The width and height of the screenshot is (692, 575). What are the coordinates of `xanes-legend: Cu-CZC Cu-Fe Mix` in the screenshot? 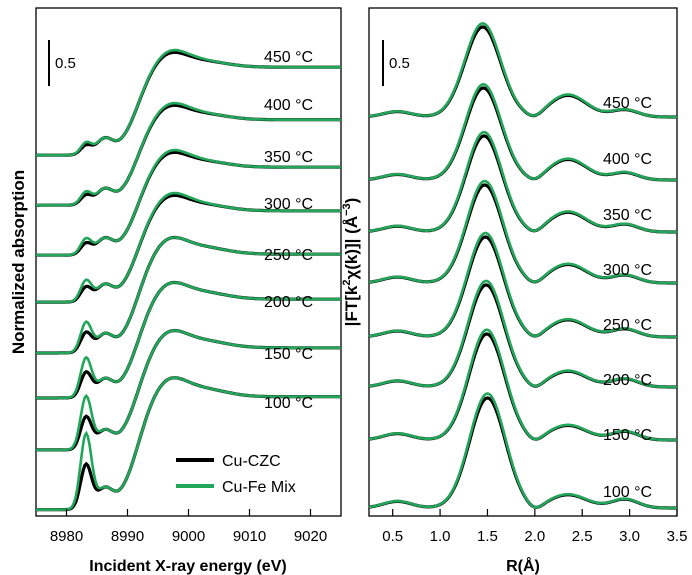 It's located at (236, 474).